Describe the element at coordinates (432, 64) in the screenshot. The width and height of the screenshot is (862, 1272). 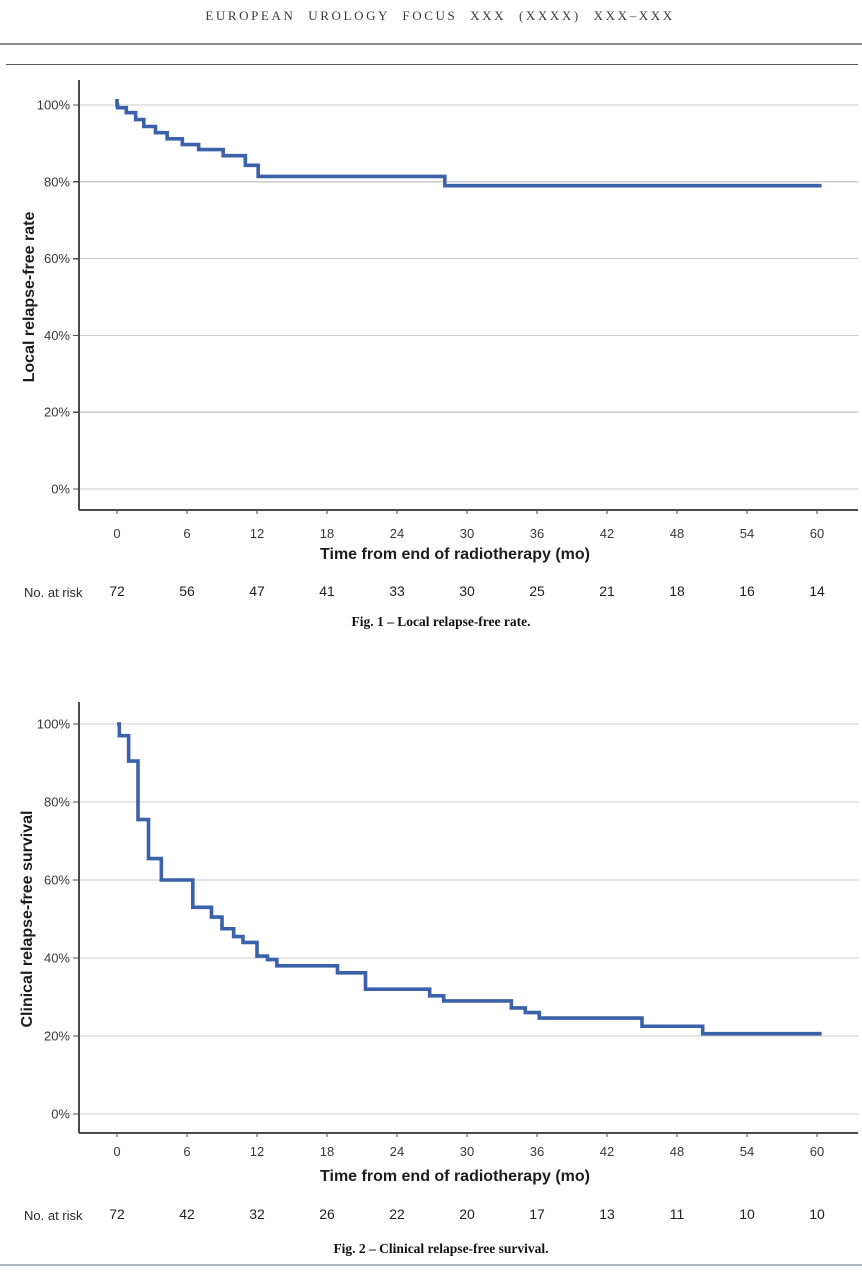
I see `figure-top-border` at that location.